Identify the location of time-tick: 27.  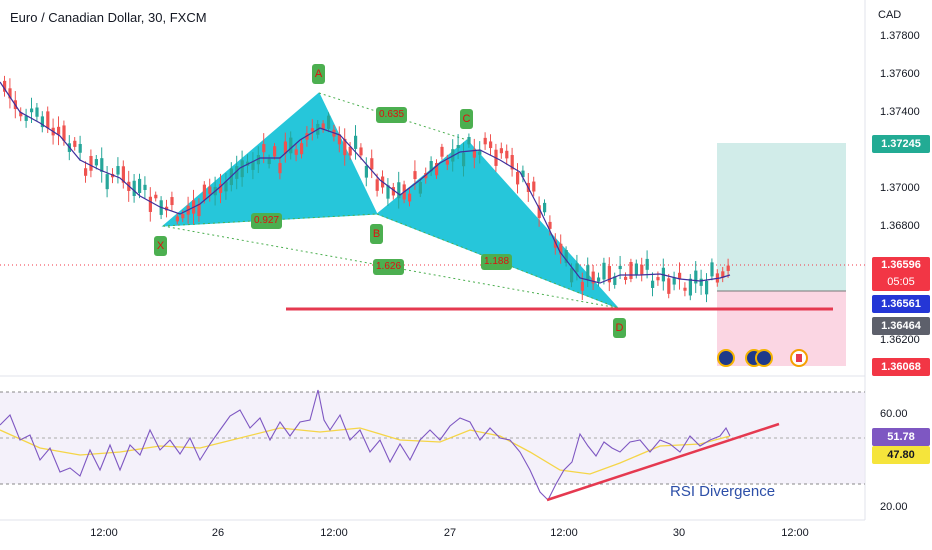
(450, 533).